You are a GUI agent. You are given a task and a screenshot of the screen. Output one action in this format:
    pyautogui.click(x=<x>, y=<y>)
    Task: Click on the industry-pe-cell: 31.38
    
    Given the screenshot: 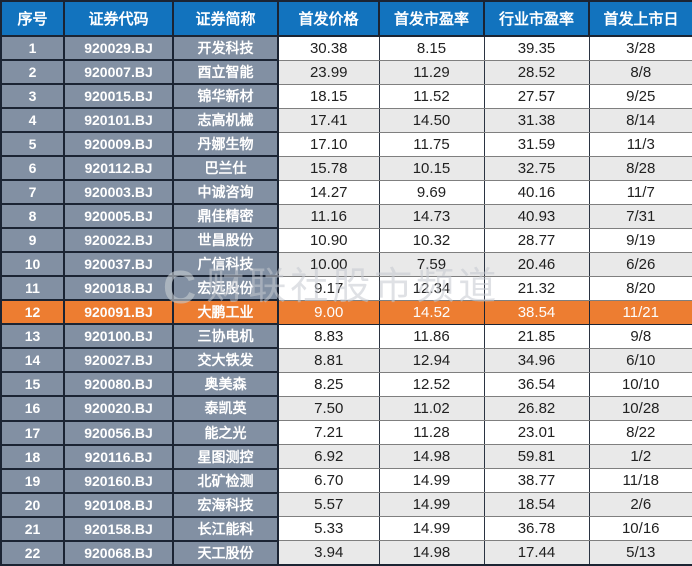 What is the action you would take?
    pyautogui.click(x=536, y=120)
    